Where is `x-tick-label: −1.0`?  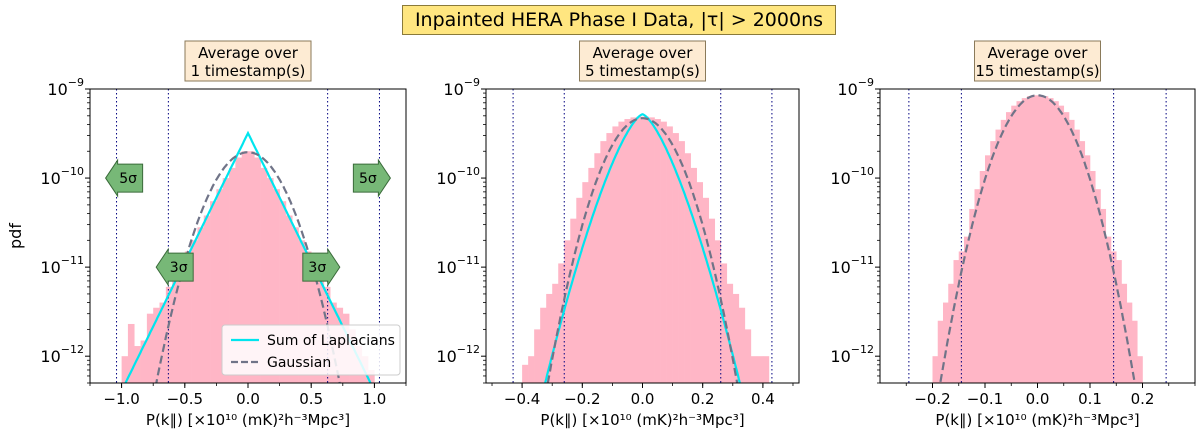 x-tick-label: −1.0 is located at coordinates (121, 399).